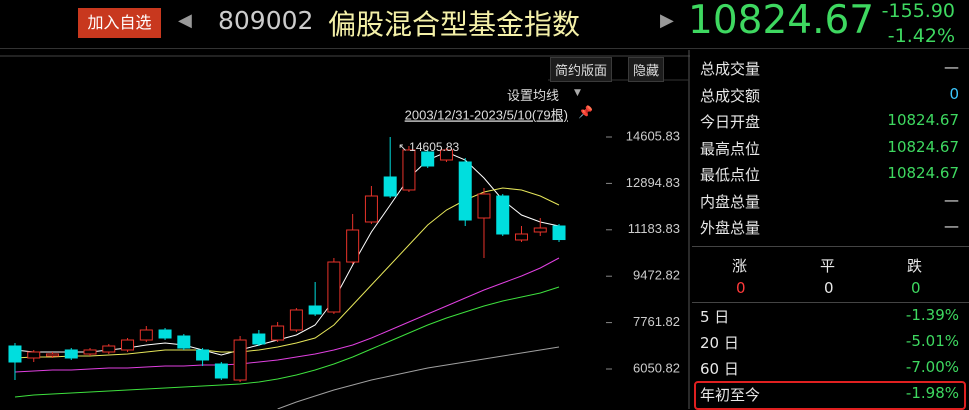  What do you see at coordinates (185, 20) in the screenshot?
I see `prev-arrow: ◀` at bounding box center [185, 20].